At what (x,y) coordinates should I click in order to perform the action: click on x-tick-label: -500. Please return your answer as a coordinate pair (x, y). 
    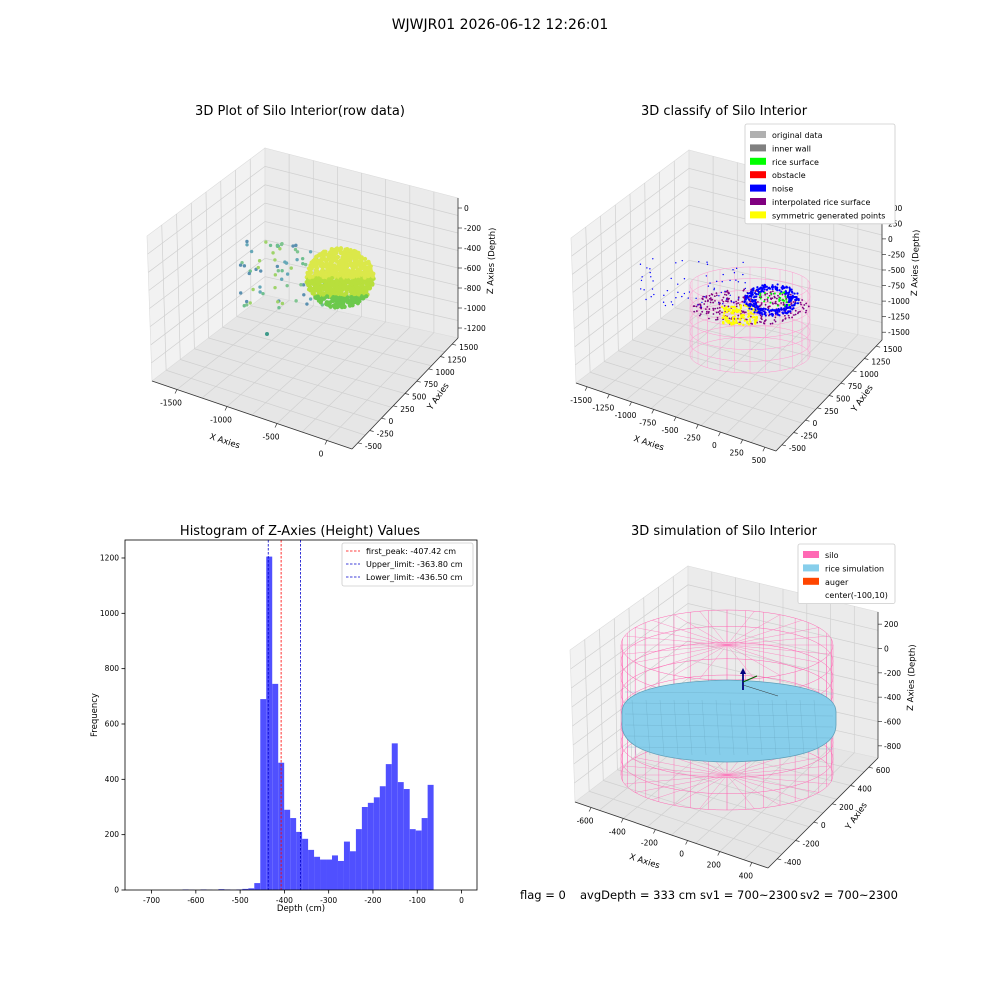
    Looking at the image, I should click on (240, 900).